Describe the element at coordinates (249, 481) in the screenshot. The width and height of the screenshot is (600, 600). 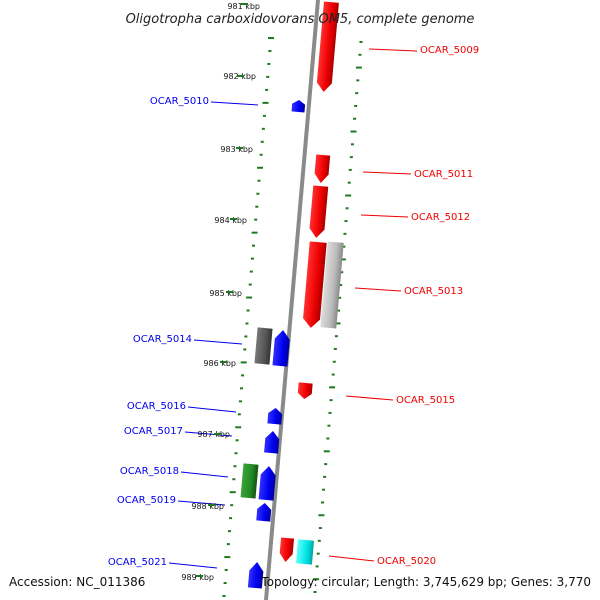
I see `gene-feature-green` at that location.